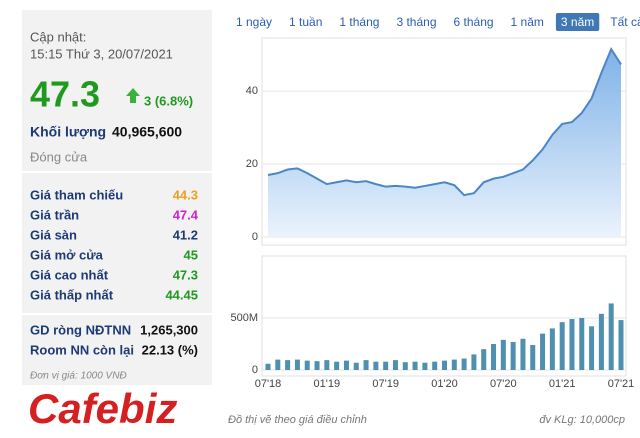 Image resolution: width=640 pixels, height=438 pixels. What do you see at coordinates (78, 376) in the screenshot?
I see `unit-note: Đơn vị giá: 1000 VNĐ` at bounding box center [78, 376].